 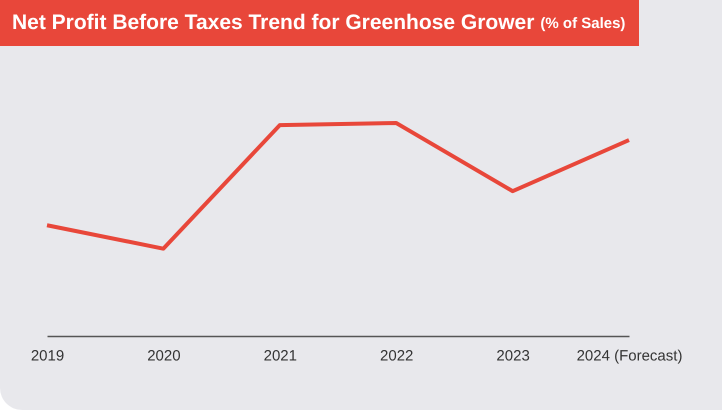 What do you see at coordinates (583, 23) in the screenshot?
I see `chart-subtitle: (% of Sales)` at bounding box center [583, 23].